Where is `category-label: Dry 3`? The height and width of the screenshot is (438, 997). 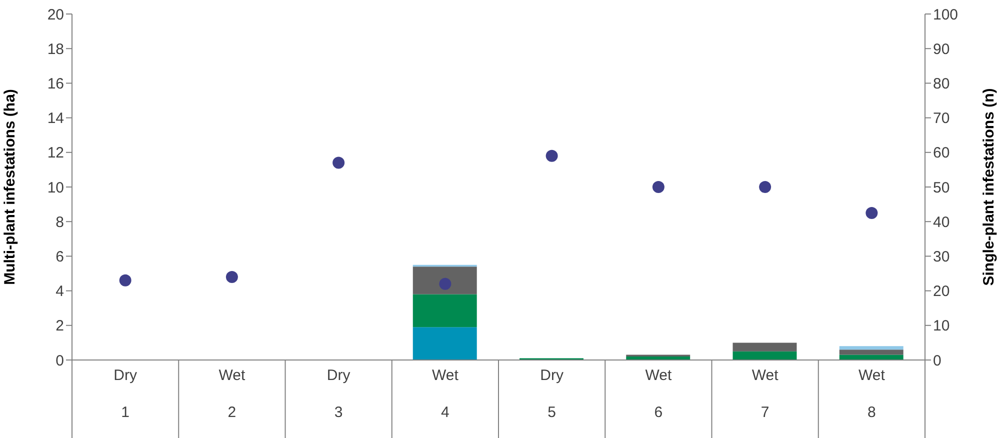 category-label: Dry 3 is located at coordinates (338, 394).